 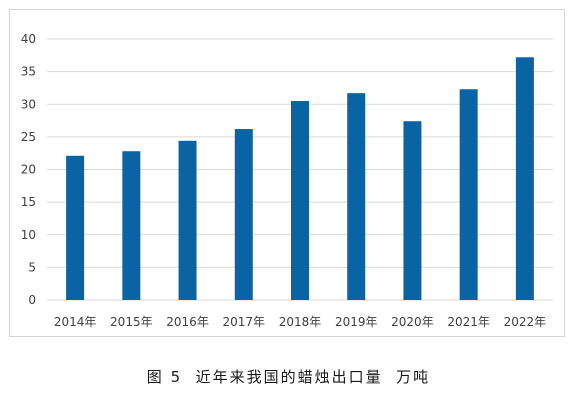 What do you see at coordinates (28, 72) in the screenshot?
I see `y-tick-label: 35` at bounding box center [28, 72].